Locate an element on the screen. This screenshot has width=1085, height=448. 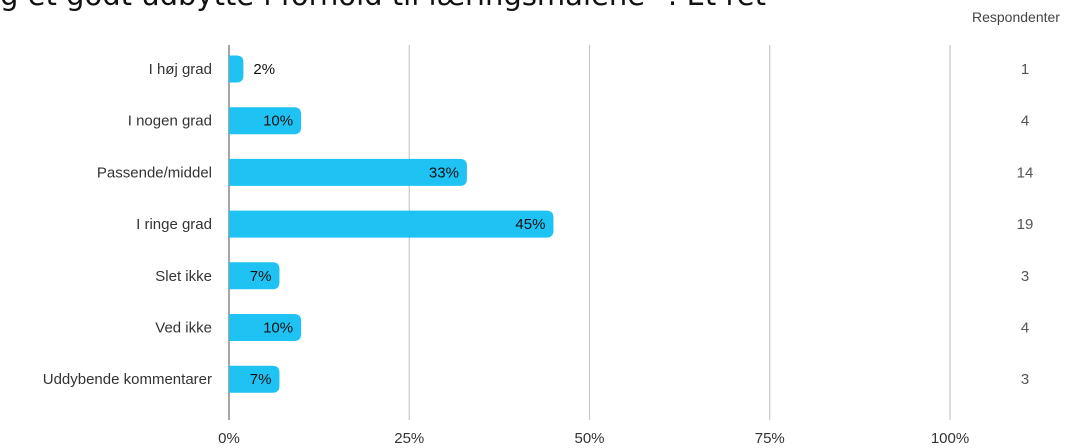
x-tick-label: 25% is located at coordinates (409, 438).